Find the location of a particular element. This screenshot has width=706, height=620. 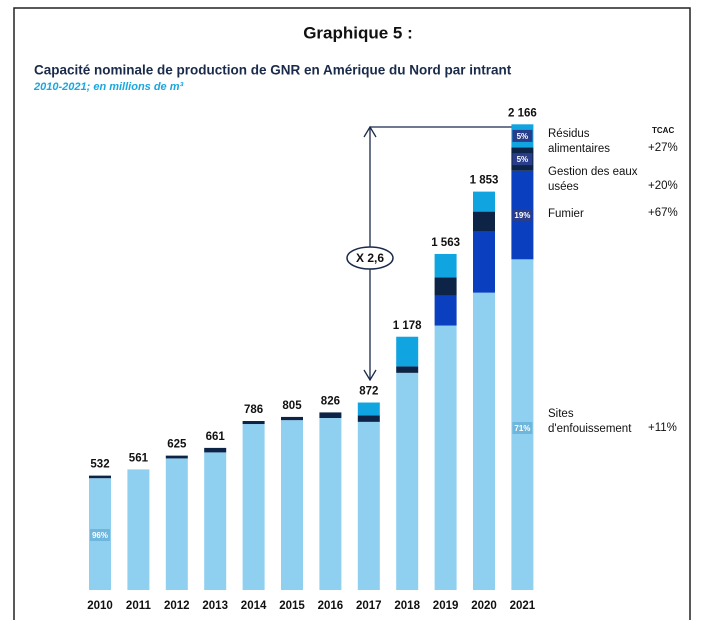

growth-label: +67% is located at coordinates (663, 213).